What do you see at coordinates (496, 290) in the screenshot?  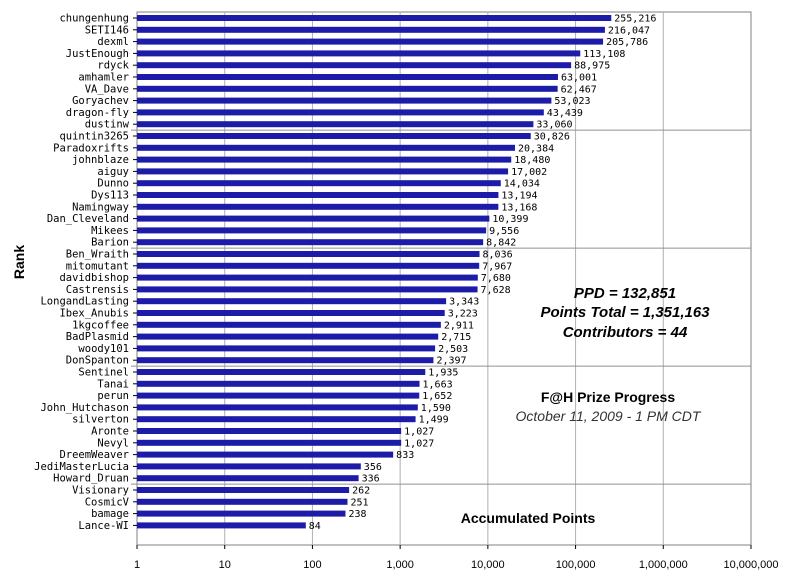 I see `value-label: 7,628` at bounding box center [496, 290].